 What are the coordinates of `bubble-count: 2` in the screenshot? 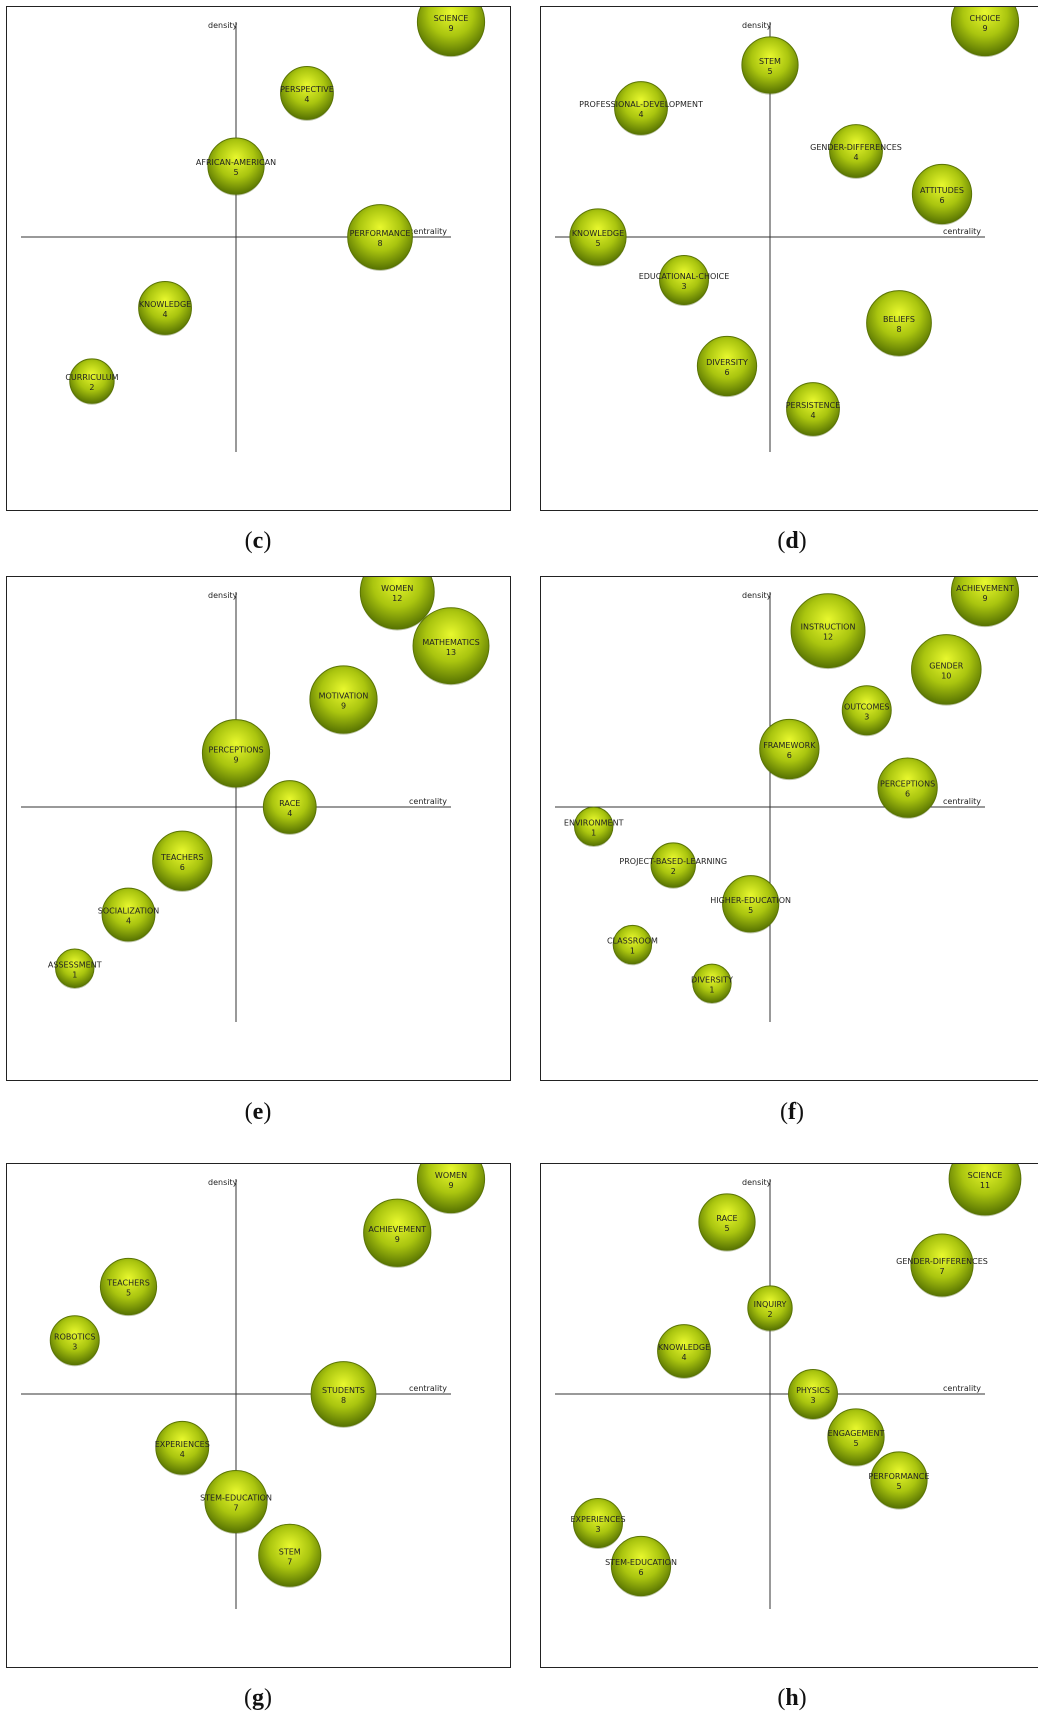 It's located at (673, 871).